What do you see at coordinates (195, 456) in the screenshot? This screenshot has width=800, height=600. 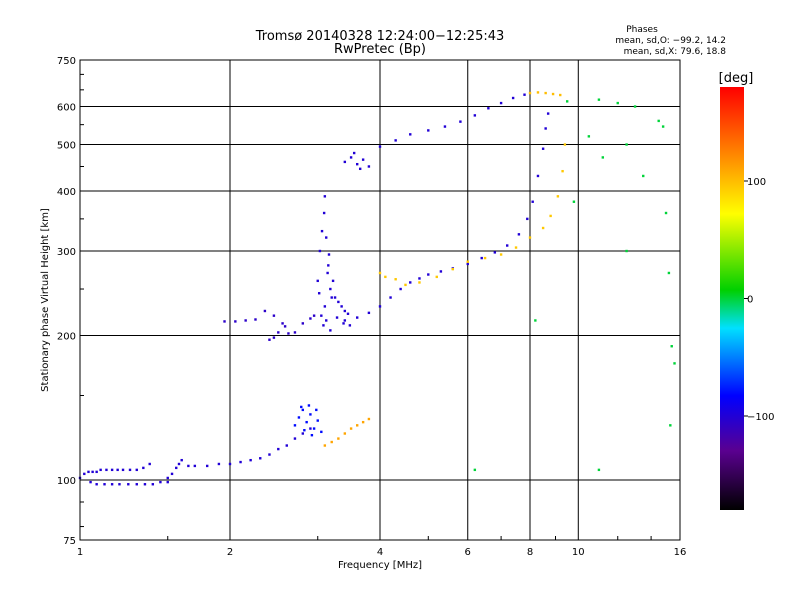 I see `series-e-layer-trace` at bounding box center [195, 456].